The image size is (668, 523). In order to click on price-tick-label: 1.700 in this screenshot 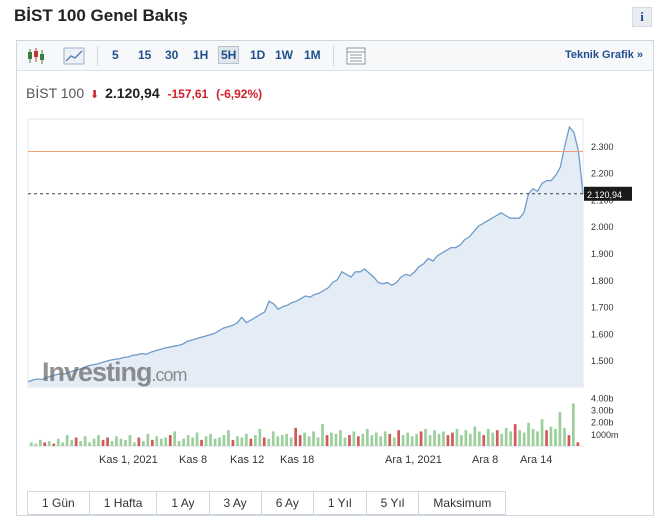, I will do `click(602, 308)`.